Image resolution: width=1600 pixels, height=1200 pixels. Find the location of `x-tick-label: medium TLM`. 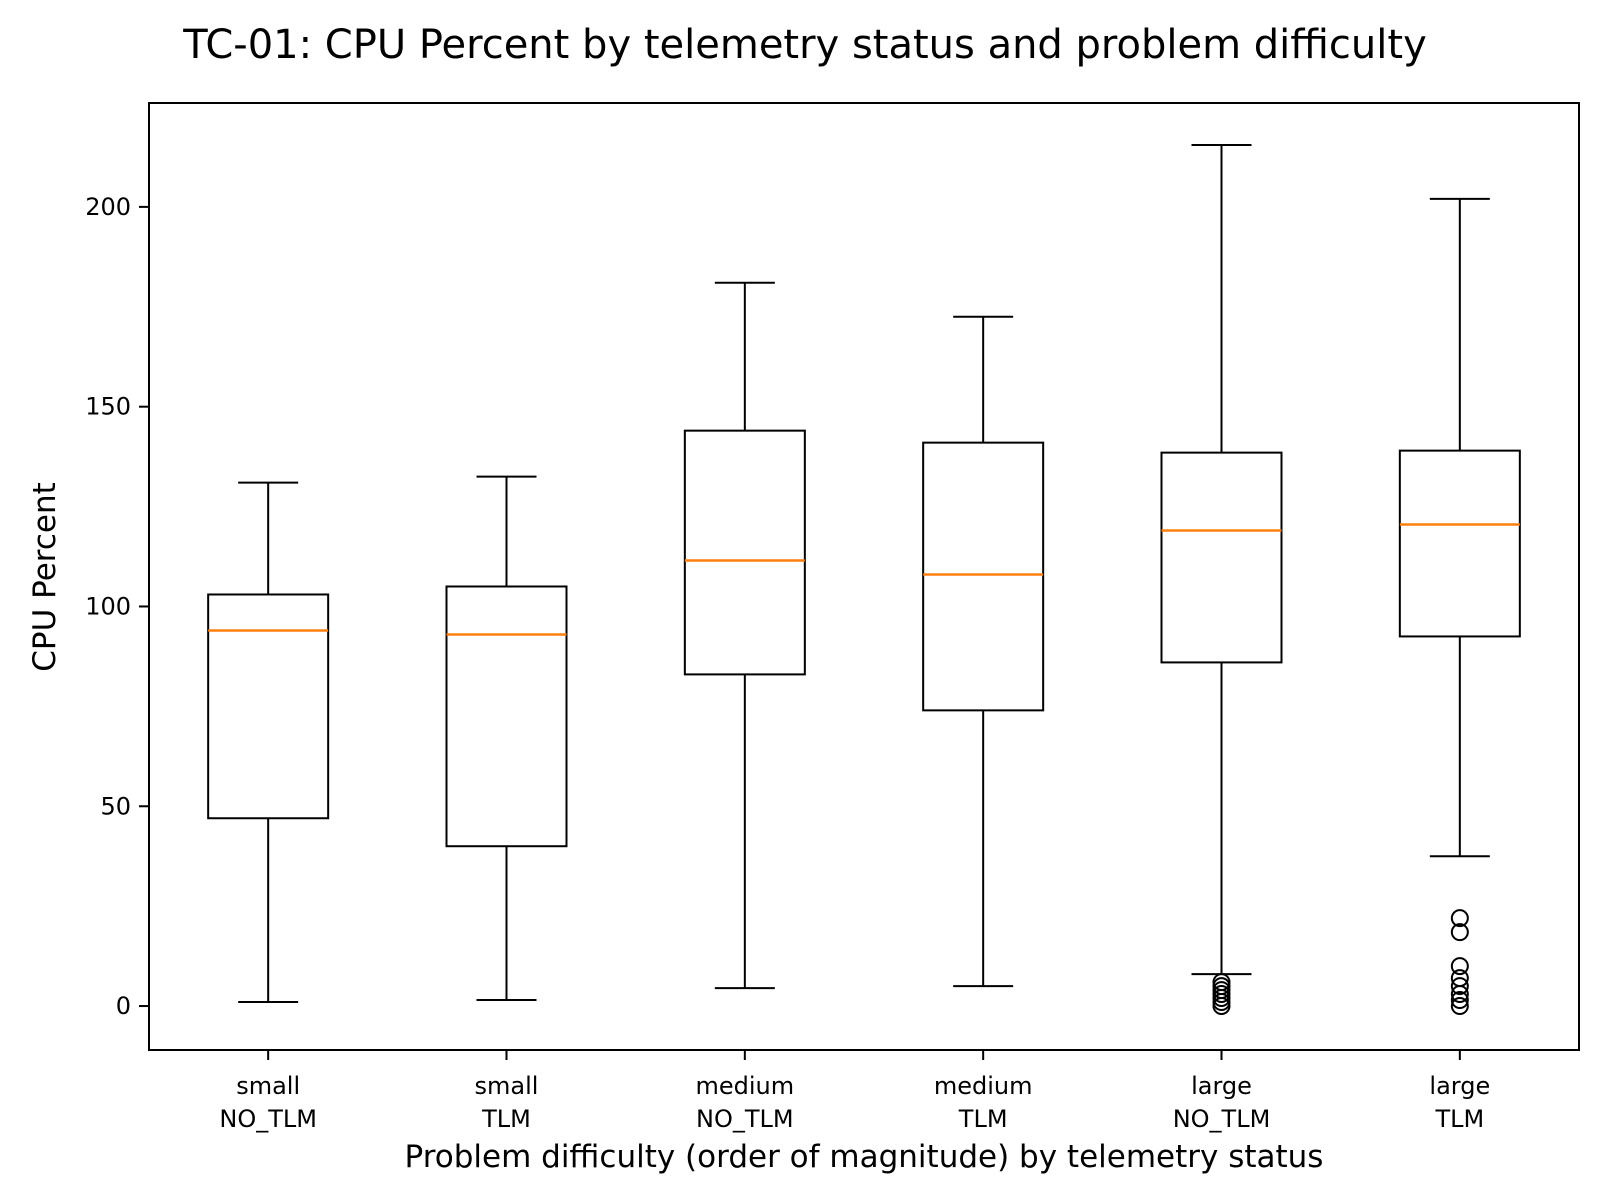

x-tick-label: medium TLM is located at coordinates (983, 1102).